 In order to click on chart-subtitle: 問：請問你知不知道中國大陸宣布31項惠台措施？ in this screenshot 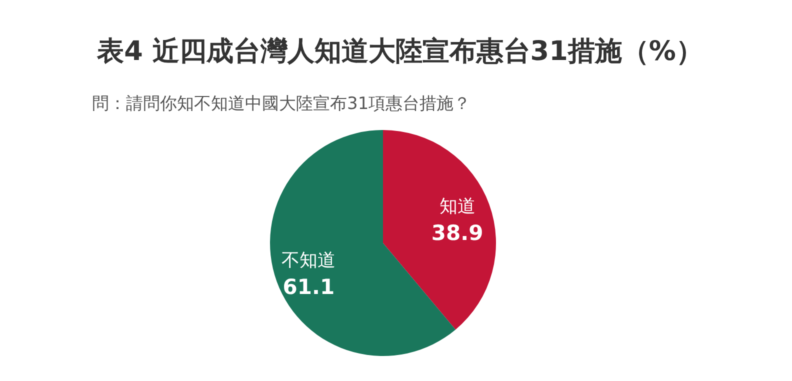, I will do `click(281, 104)`.